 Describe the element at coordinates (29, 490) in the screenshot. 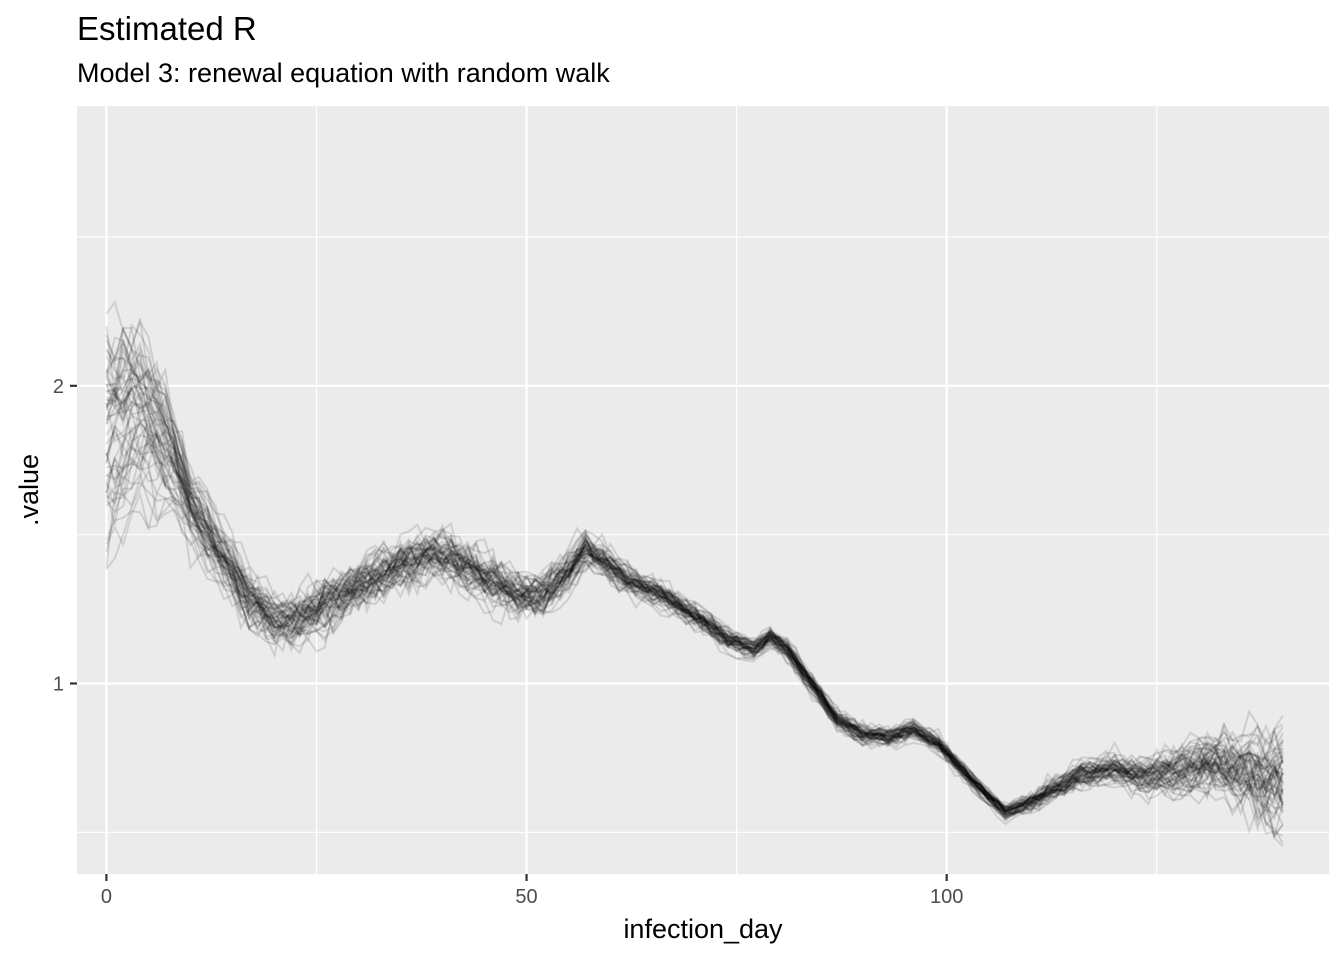

I see `y-axis-title: .value` at that location.